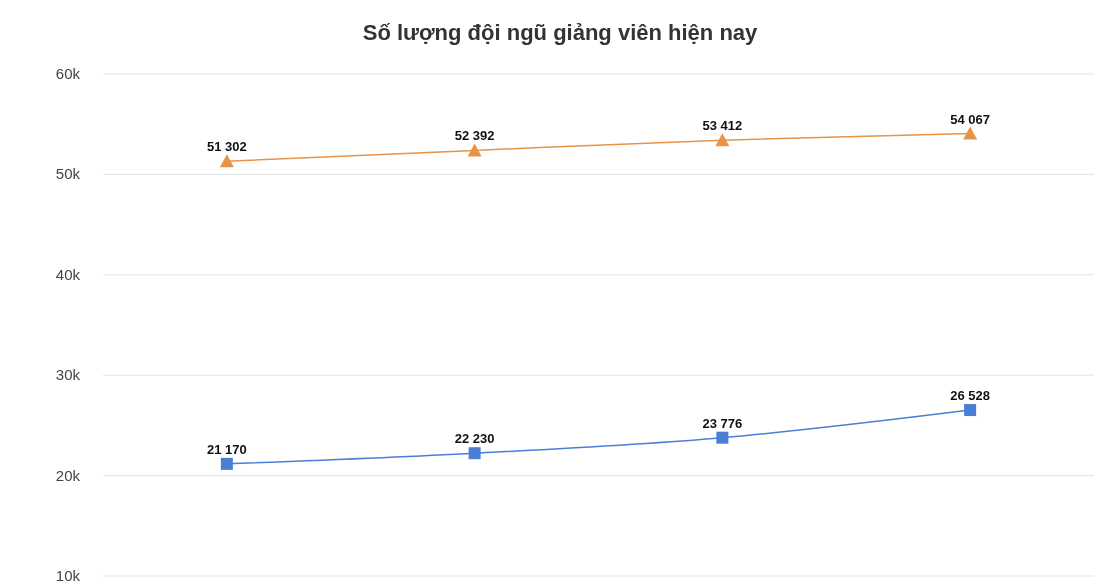 This screenshot has height=586, width=1120. Describe the element at coordinates (68, 174) in the screenshot. I see `y-tick-label: 50k` at that location.